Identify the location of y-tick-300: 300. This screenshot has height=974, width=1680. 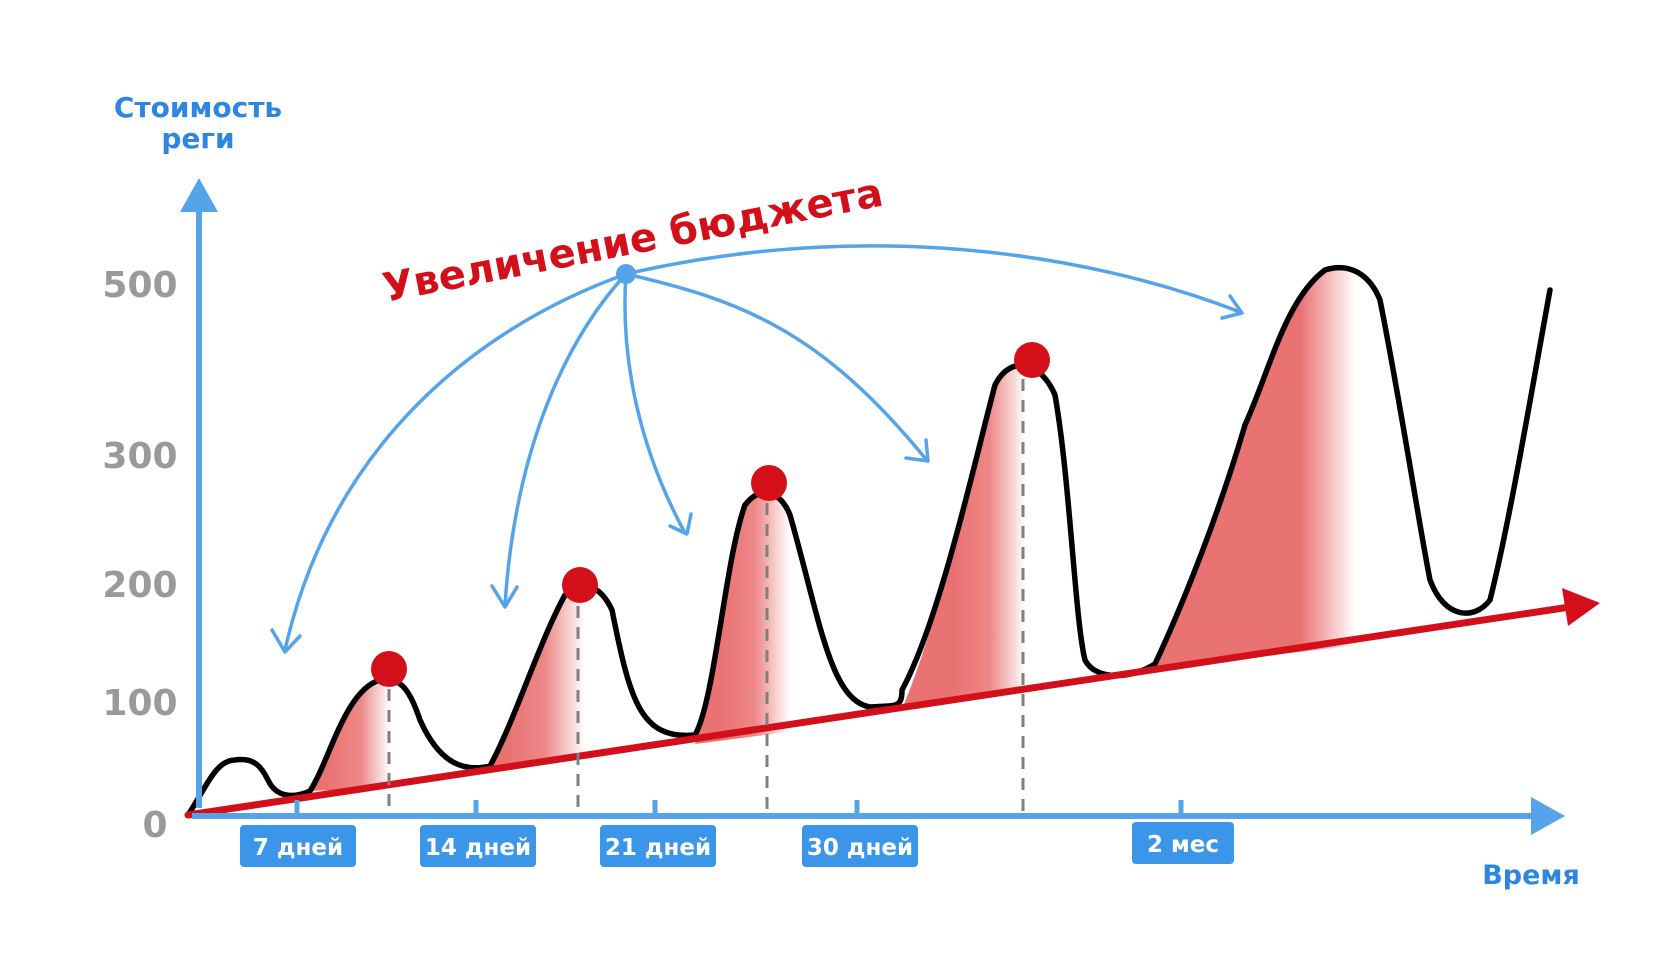
(139, 456).